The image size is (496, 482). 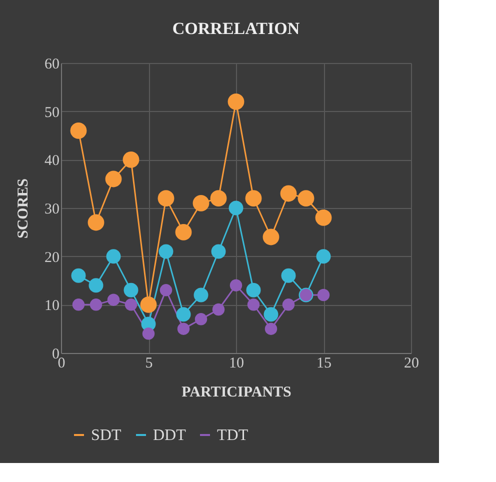 What do you see at coordinates (237, 392) in the screenshot?
I see `x-axis-title: PARTICIPANTS` at bounding box center [237, 392].